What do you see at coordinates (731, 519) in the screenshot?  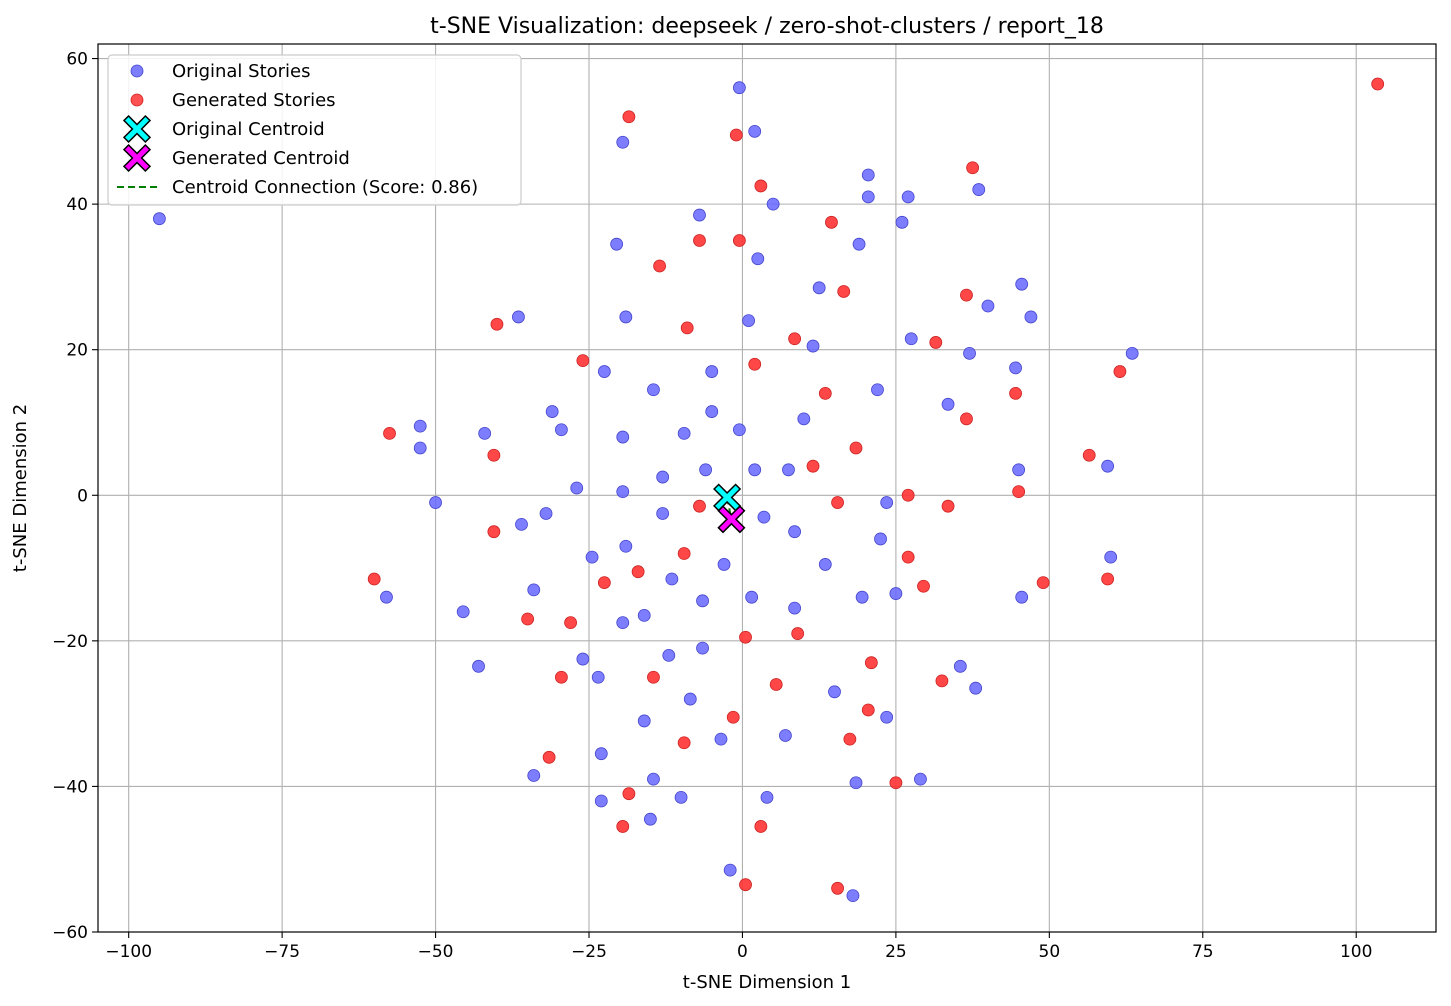 I see `generated-centroid-marker` at bounding box center [731, 519].